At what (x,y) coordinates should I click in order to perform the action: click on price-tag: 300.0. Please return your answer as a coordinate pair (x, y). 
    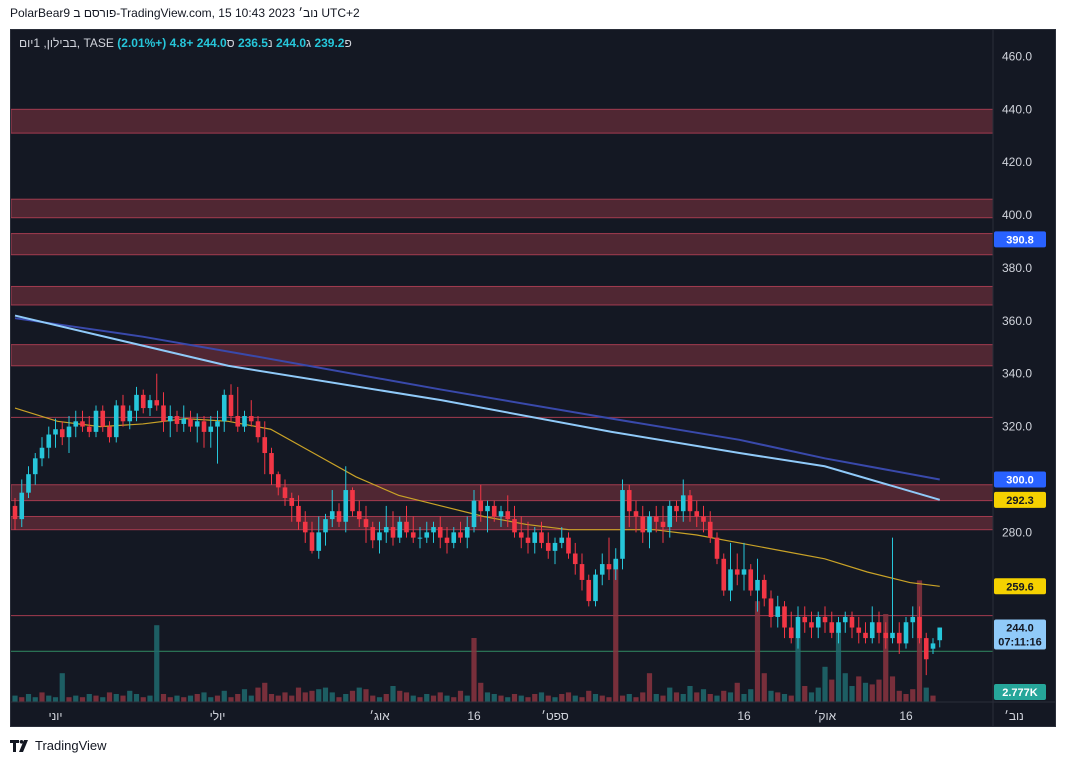
    Looking at the image, I should click on (1020, 479).